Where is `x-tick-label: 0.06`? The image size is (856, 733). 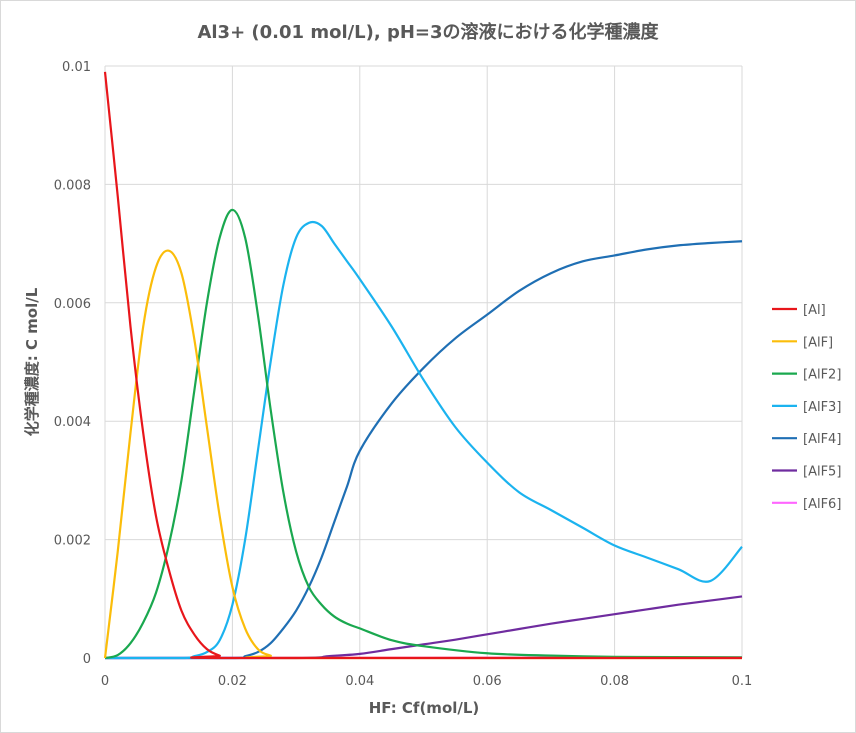
x-tick-label: 0.06 is located at coordinates (487, 681).